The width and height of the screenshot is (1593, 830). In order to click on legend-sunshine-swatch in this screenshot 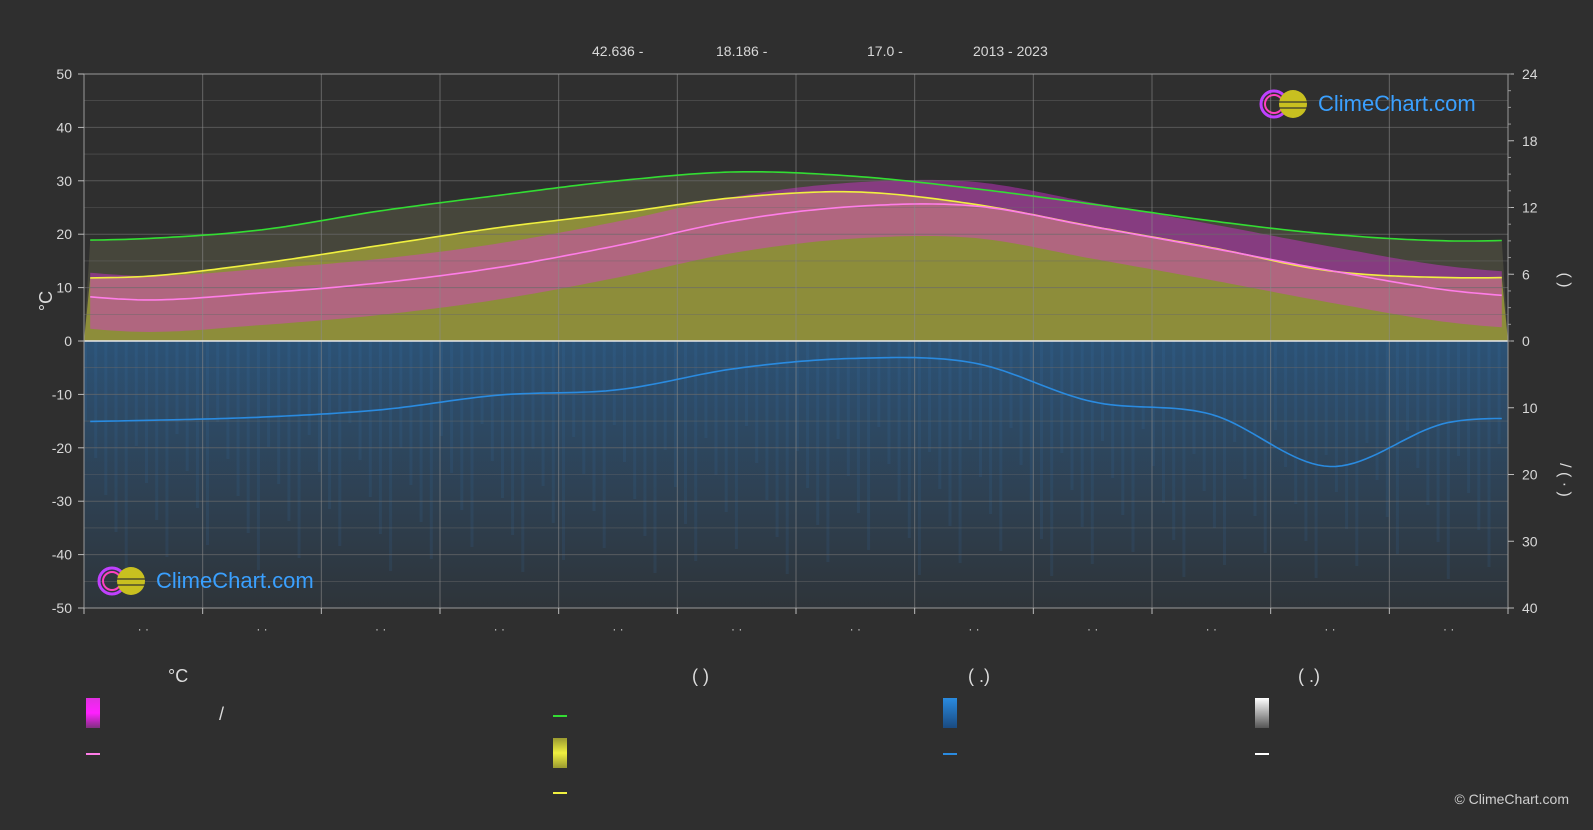, I will do `click(560, 753)`.